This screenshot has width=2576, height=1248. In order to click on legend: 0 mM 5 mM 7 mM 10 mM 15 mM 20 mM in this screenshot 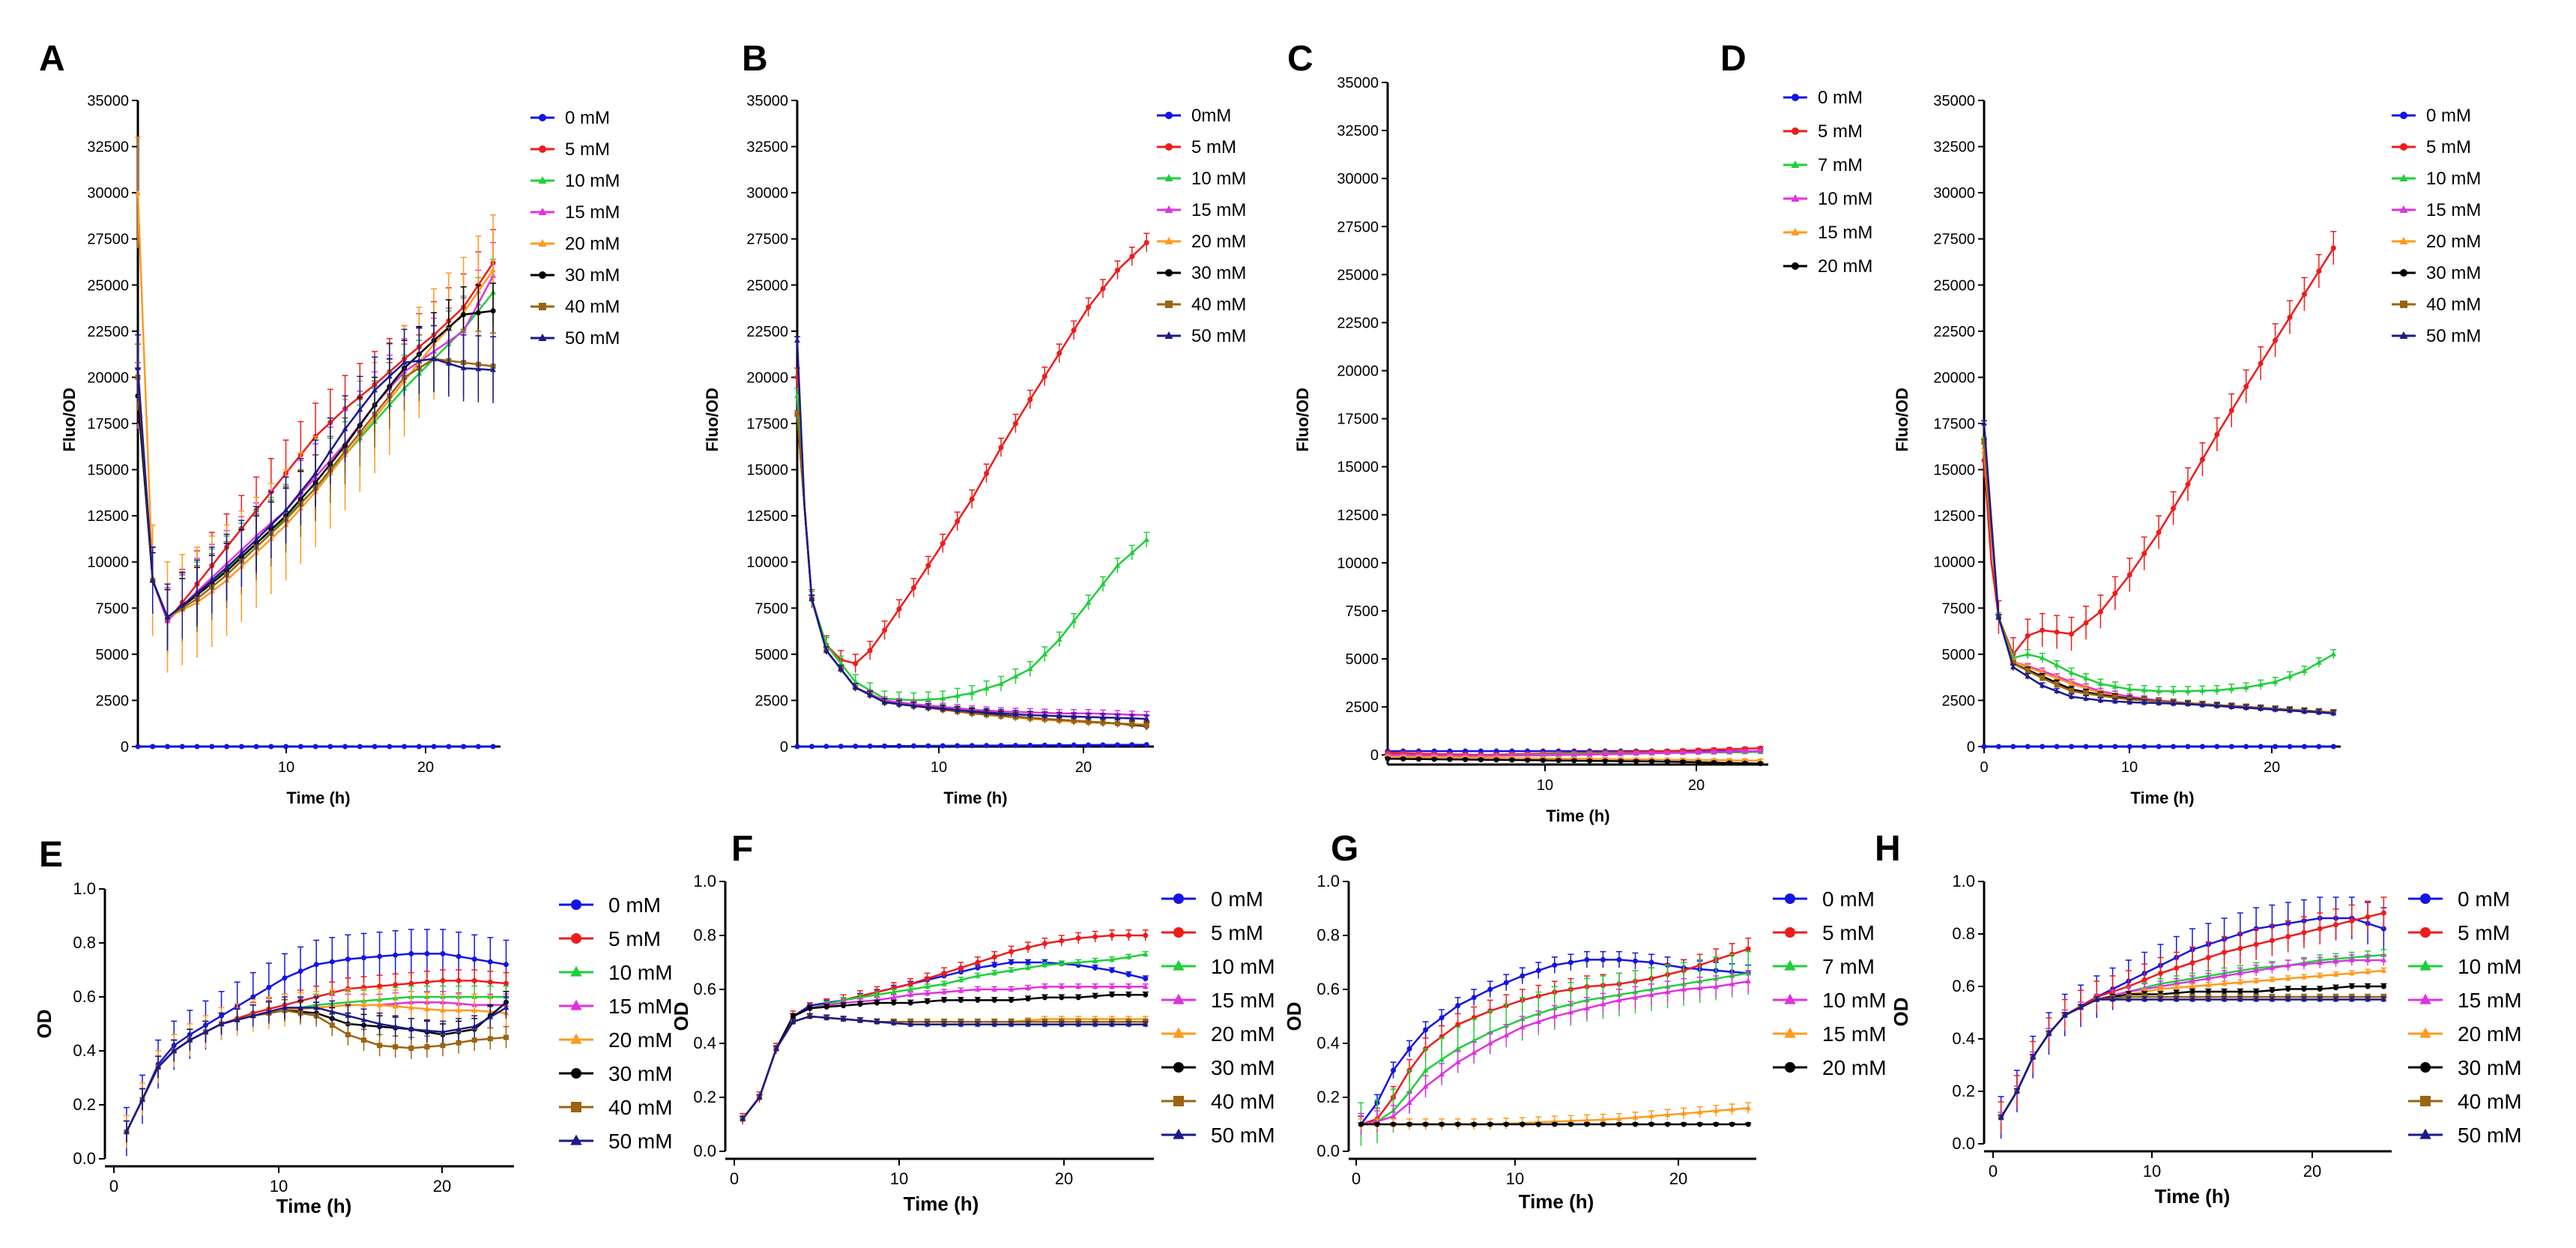, I will do `click(1830, 983)`.